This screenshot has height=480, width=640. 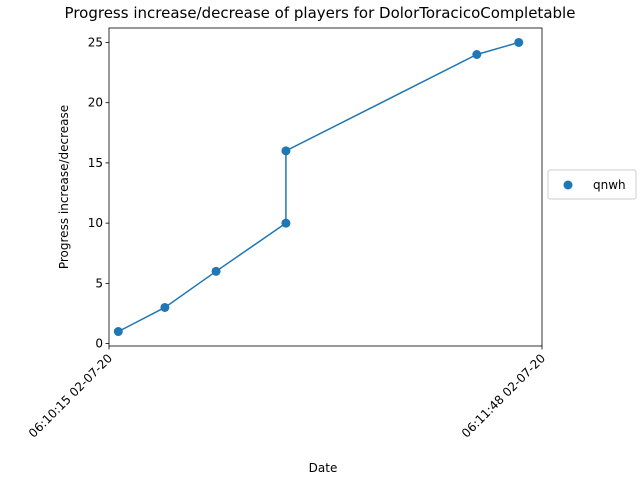 I want to click on legend-marker, so click(x=568, y=185).